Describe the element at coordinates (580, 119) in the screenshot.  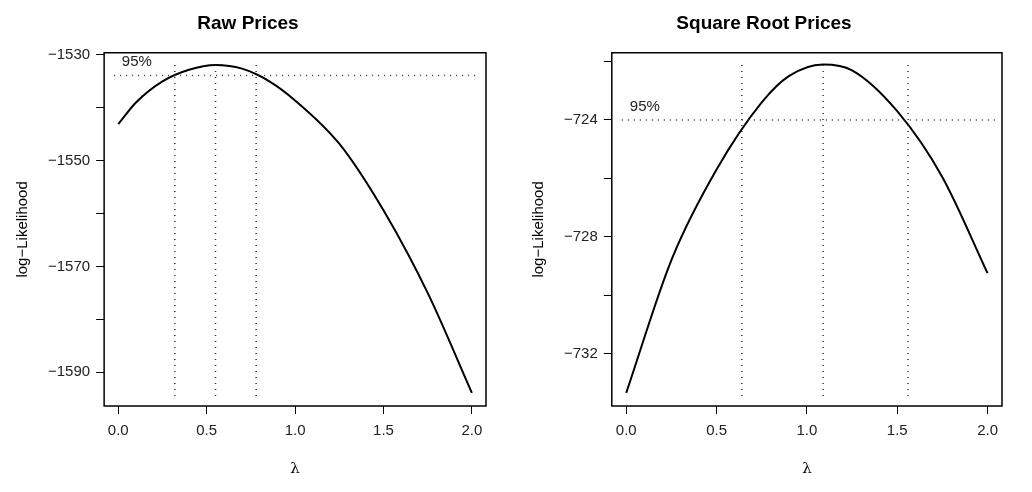
I see `y-tick-label: −724` at that location.